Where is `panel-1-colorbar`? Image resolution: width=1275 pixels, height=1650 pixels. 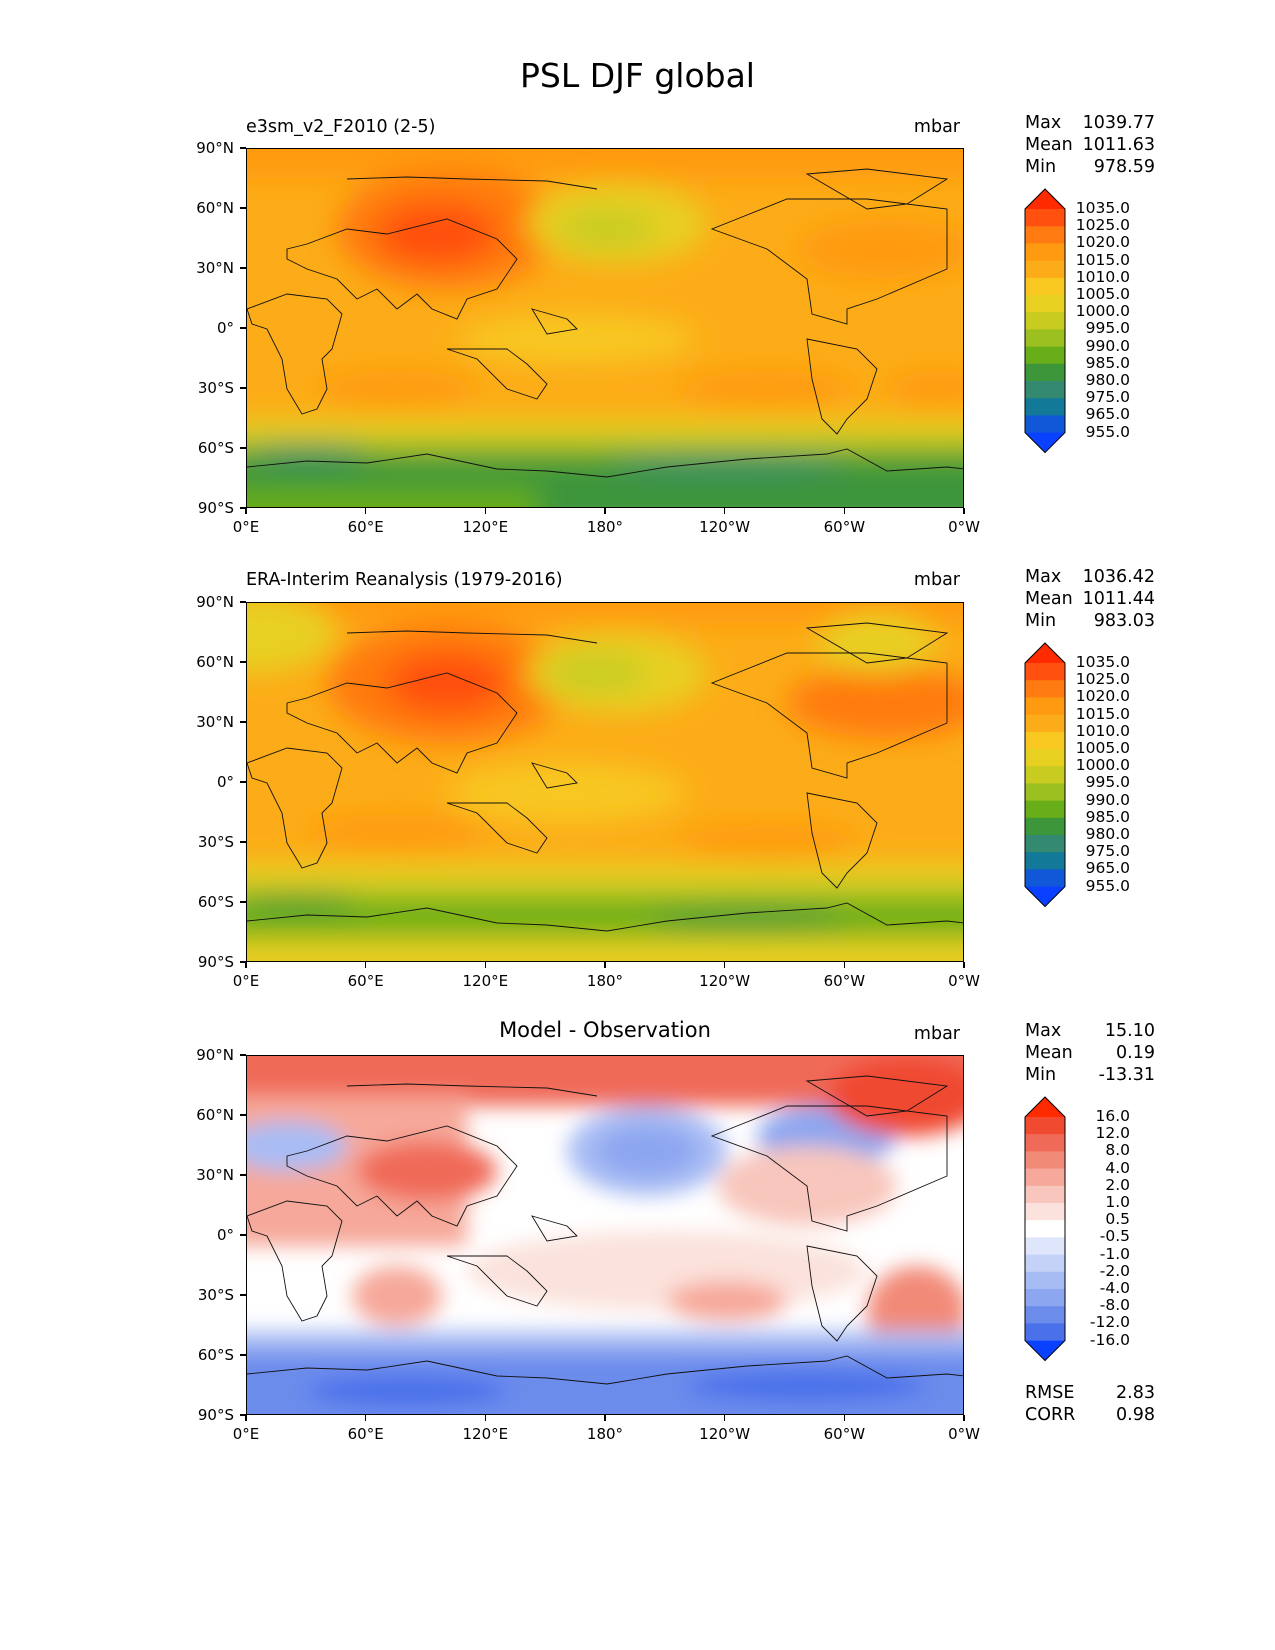 panel-1-colorbar is located at coordinates (1045, 321).